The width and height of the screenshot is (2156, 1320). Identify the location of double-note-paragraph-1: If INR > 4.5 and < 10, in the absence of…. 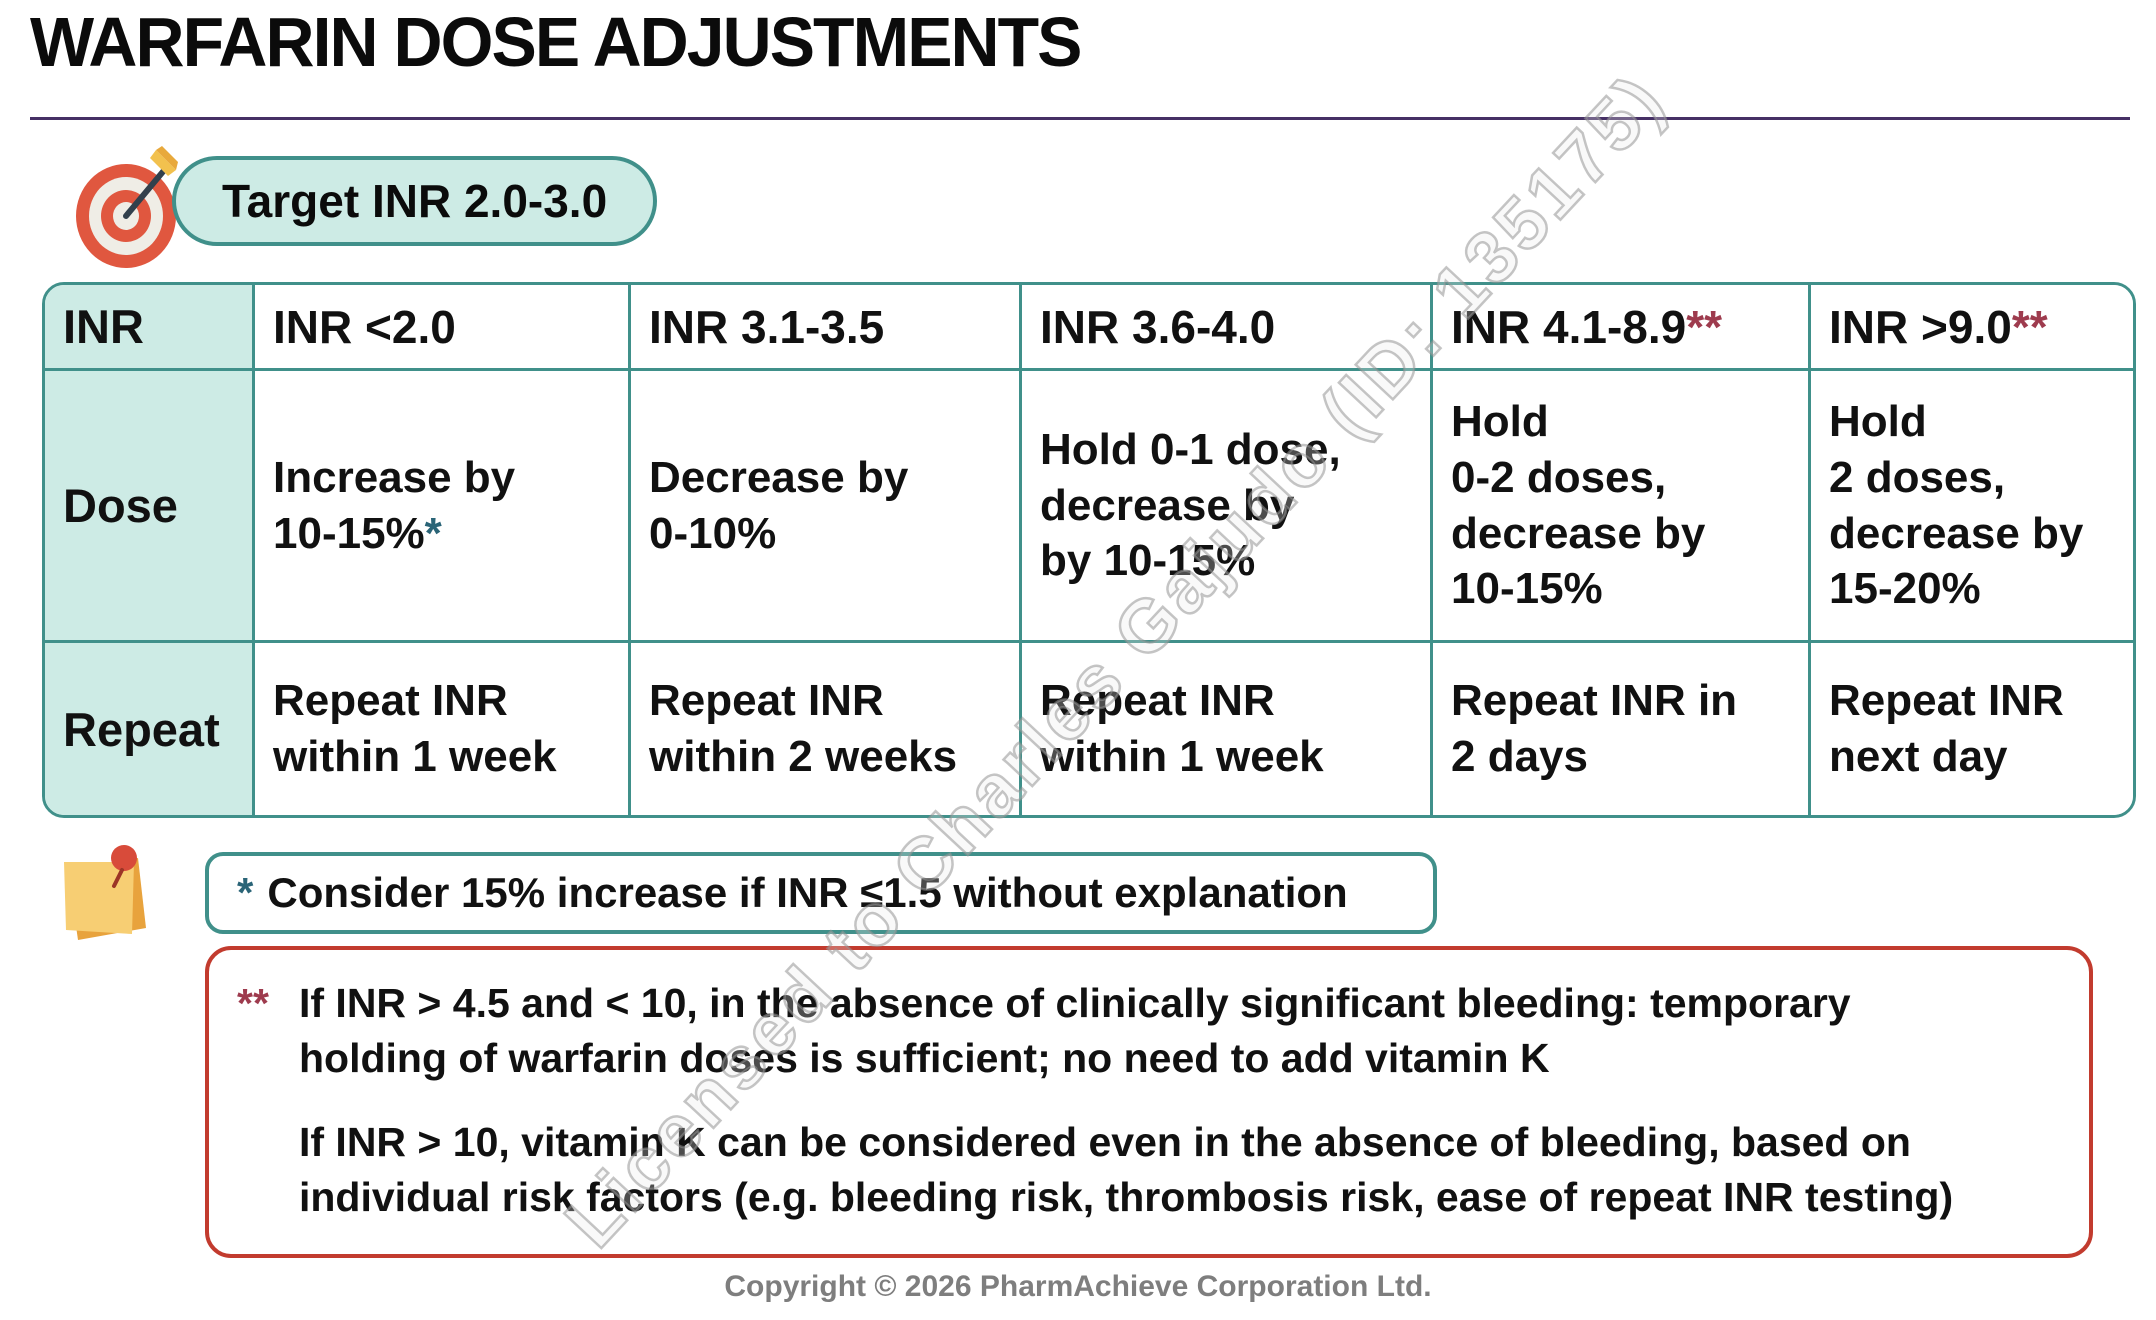
(1075, 1030).